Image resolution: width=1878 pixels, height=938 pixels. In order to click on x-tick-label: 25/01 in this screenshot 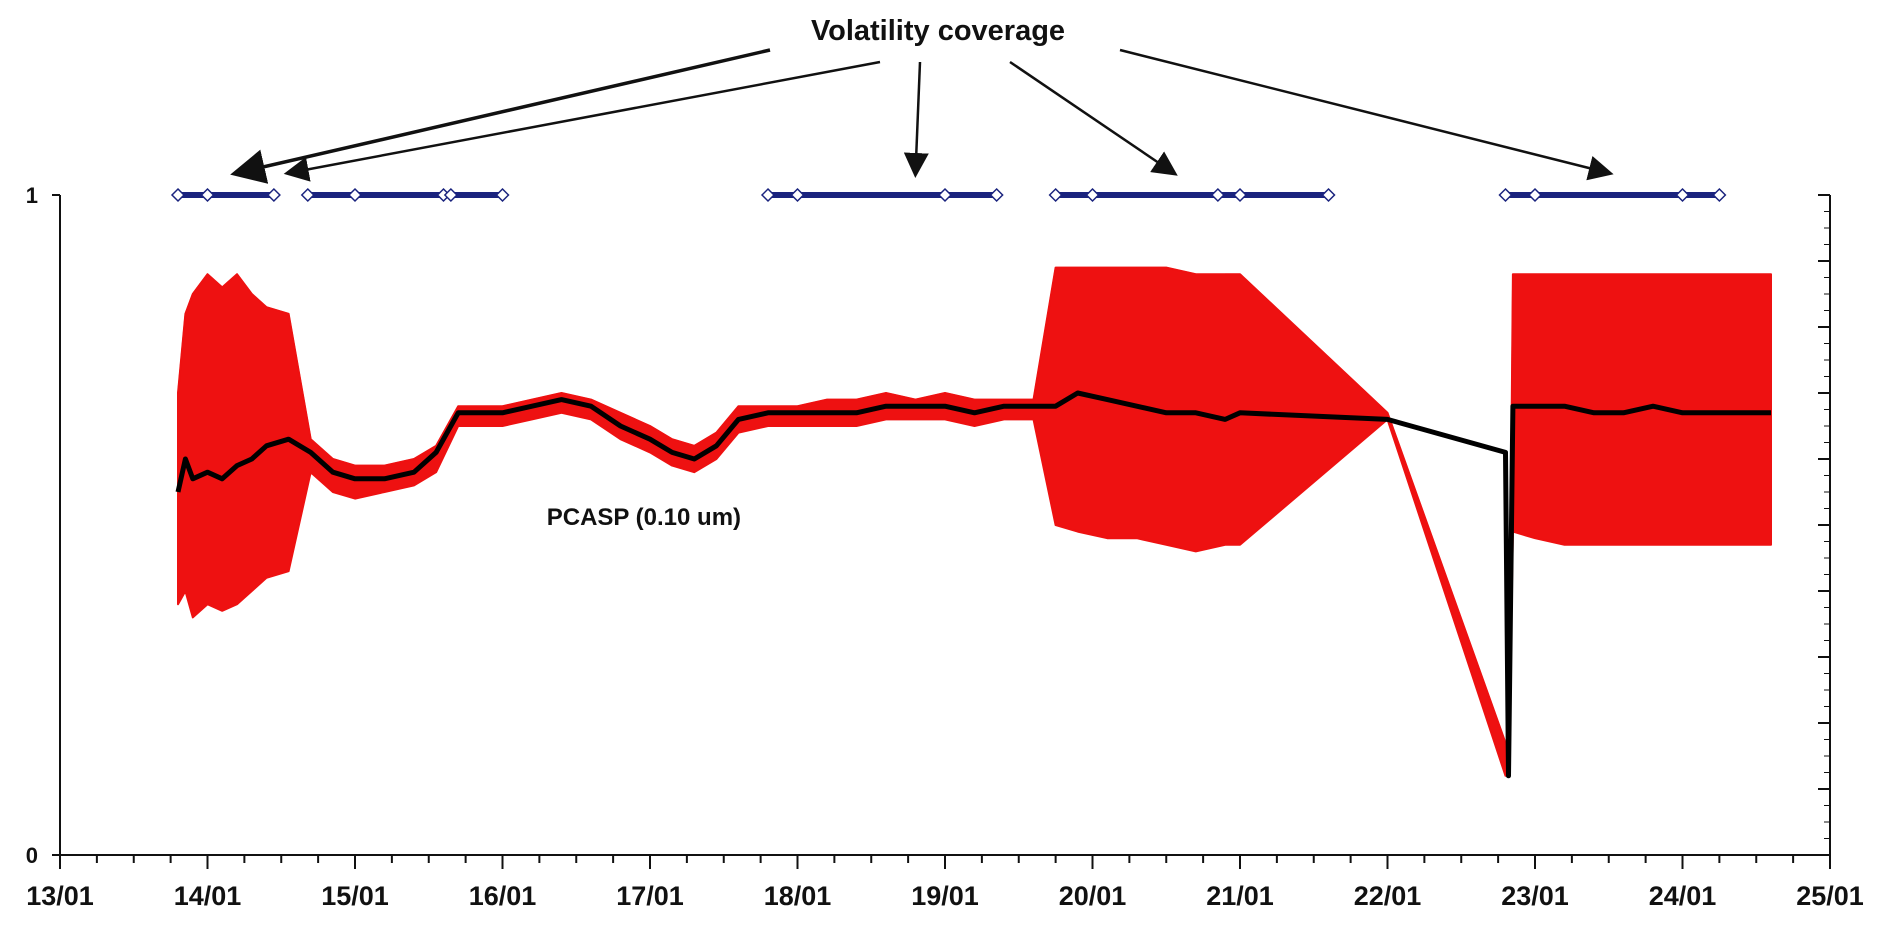, I will do `click(1830, 896)`.